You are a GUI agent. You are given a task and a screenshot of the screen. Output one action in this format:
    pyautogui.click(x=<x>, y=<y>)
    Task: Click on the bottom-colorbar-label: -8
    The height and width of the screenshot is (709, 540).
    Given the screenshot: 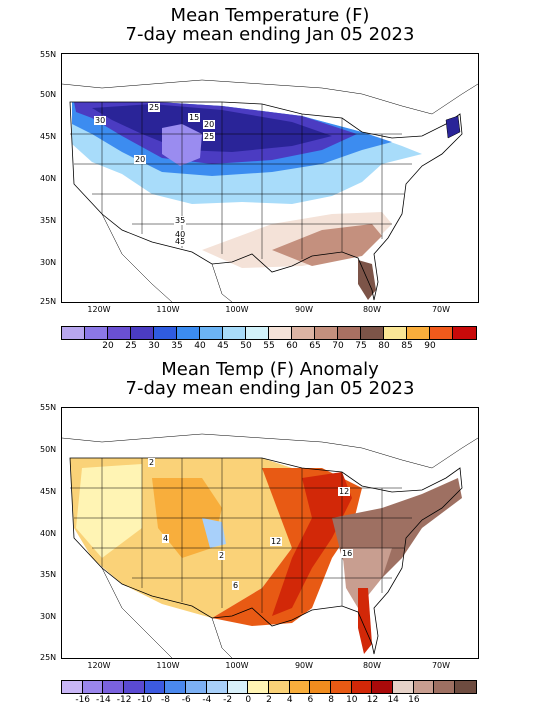 What is the action you would take?
    pyautogui.click(x=165, y=700)
    